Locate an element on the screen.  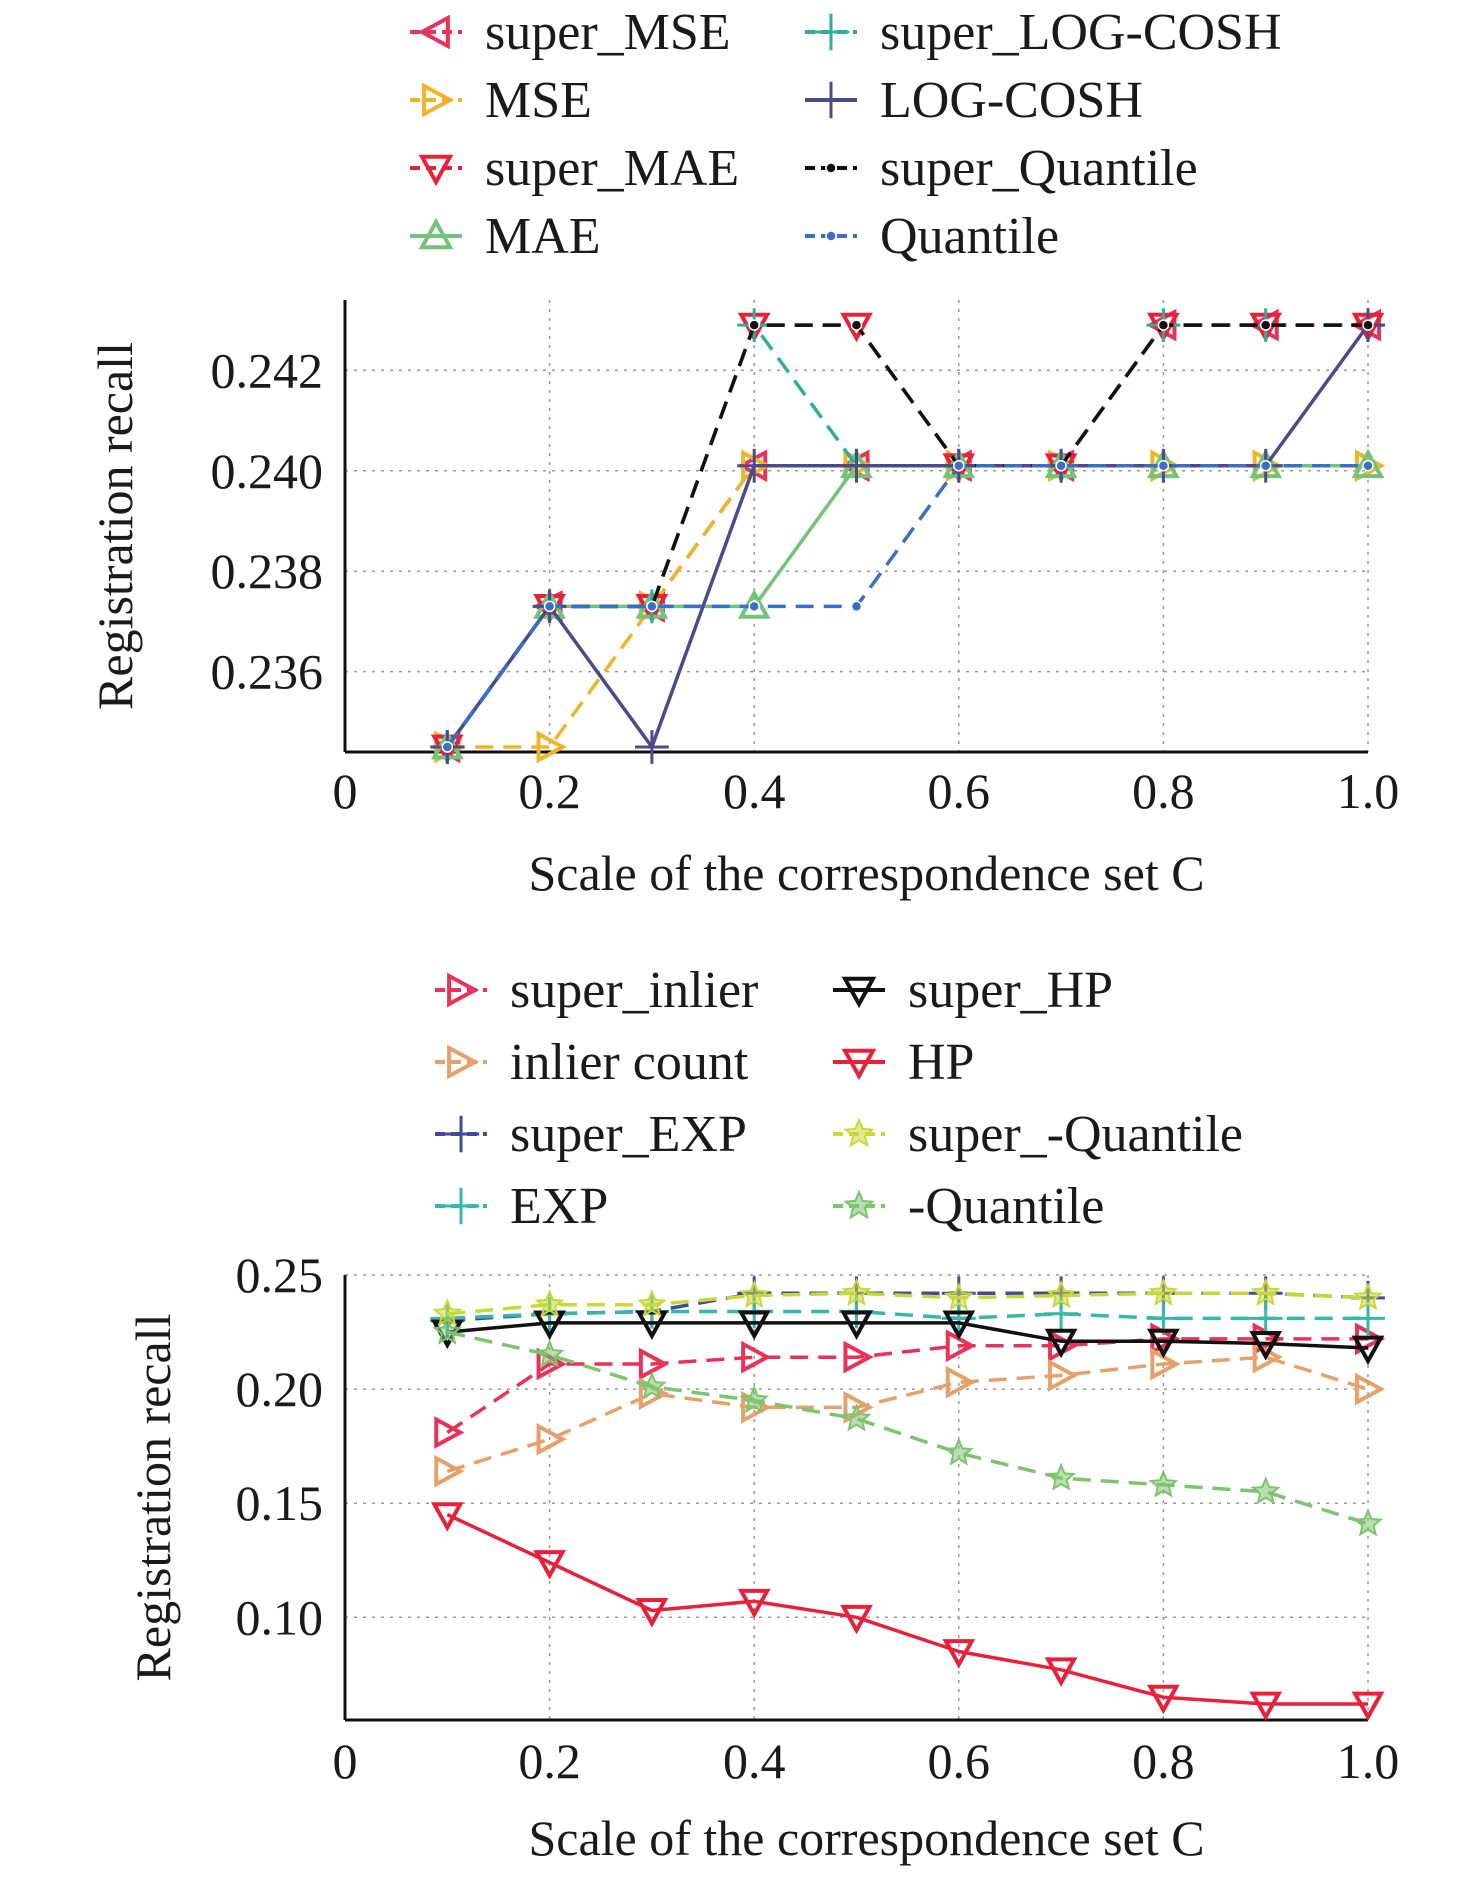
series-EXP is located at coordinates (907, 1315).